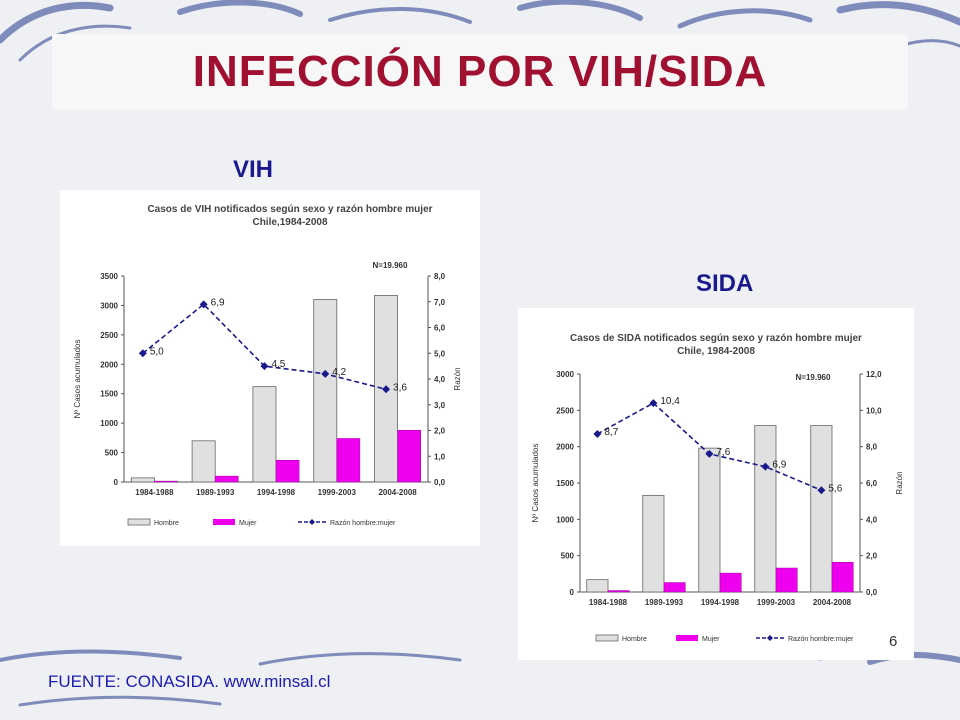 The image size is (960, 720). What do you see at coordinates (440, 302) in the screenshot?
I see `y2-tick-label: 7,0` at bounding box center [440, 302].